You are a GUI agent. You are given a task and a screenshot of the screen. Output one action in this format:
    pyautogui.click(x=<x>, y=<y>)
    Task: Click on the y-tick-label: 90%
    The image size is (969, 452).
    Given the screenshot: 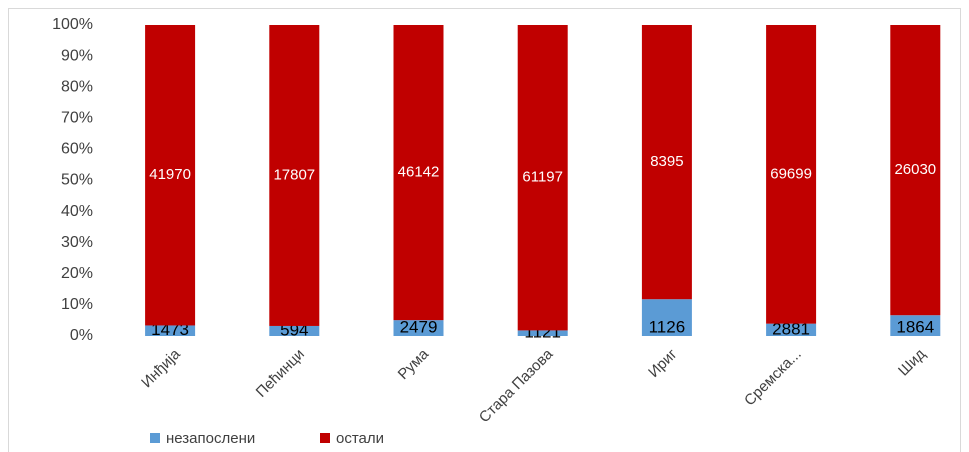 What is the action you would take?
    pyautogui.click(x=77, y=55)
    